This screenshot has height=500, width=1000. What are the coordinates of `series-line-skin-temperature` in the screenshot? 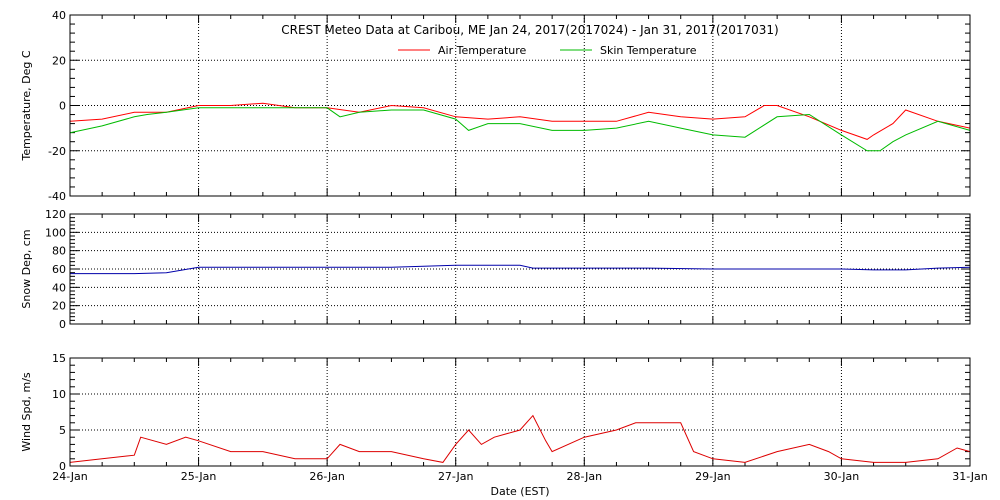 It's located at (520, 129).